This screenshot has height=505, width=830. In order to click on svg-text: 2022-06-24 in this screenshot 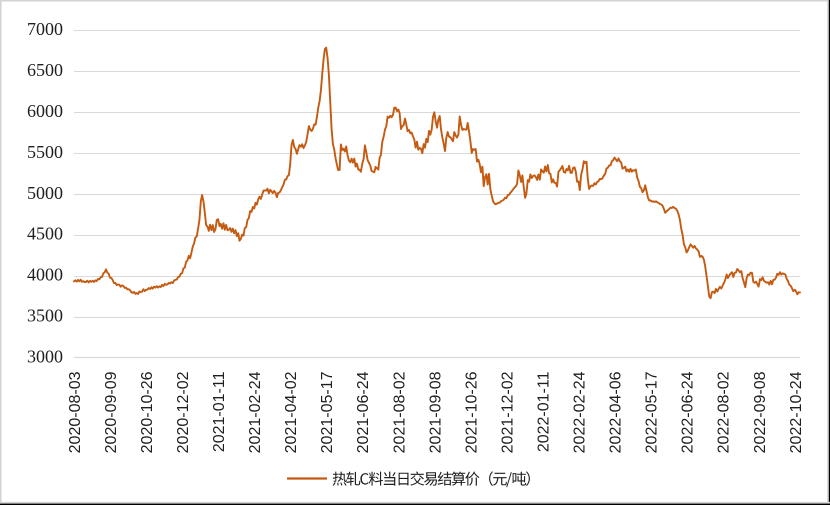, I will do `click(688, 412)`.